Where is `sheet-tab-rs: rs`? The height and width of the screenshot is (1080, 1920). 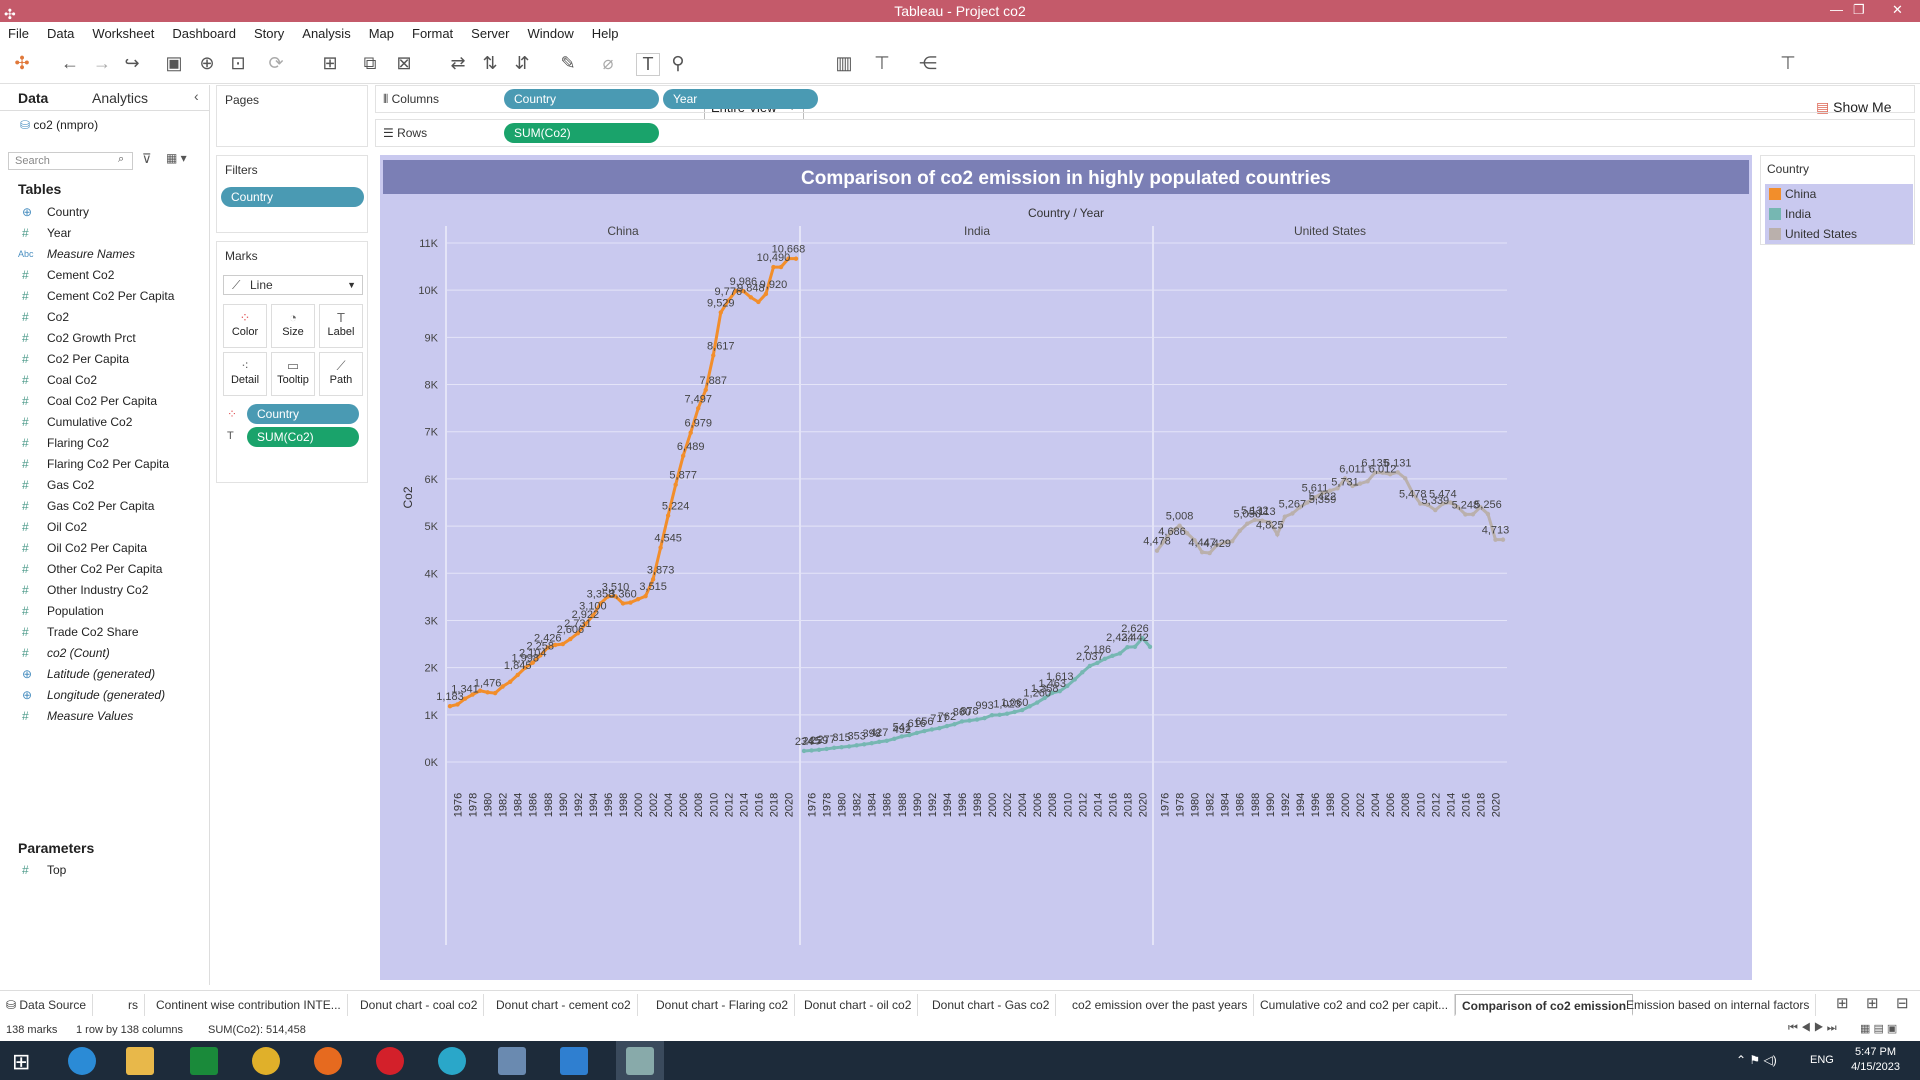 sheet-tab-rs: rs is located at coordinates (133, 1005).